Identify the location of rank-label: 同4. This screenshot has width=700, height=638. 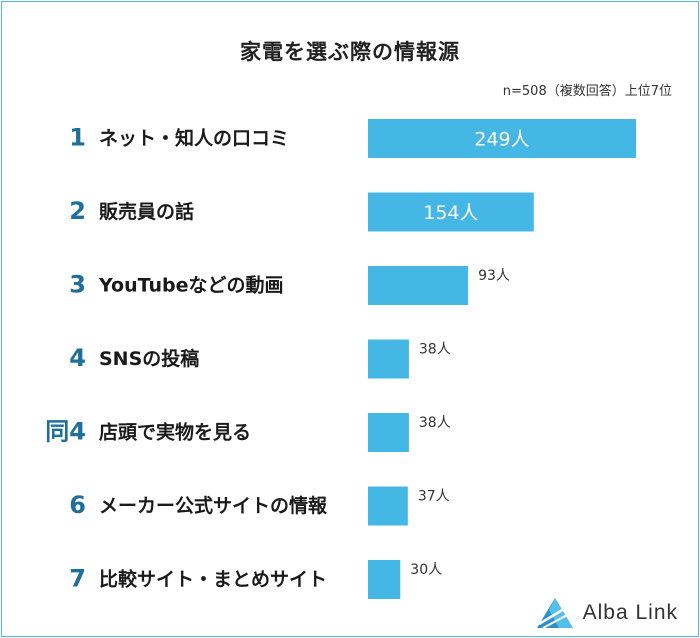
(65, 432).